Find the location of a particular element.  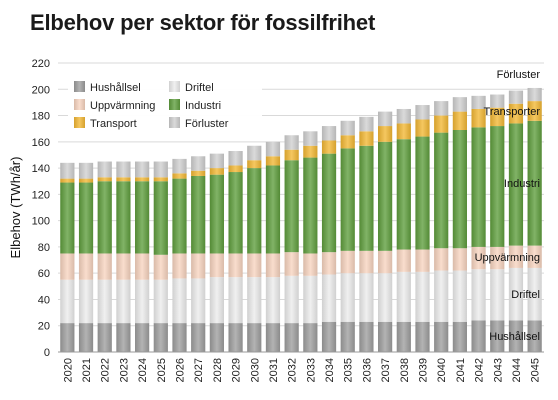

legend-box is located at coordinates (165, 105).